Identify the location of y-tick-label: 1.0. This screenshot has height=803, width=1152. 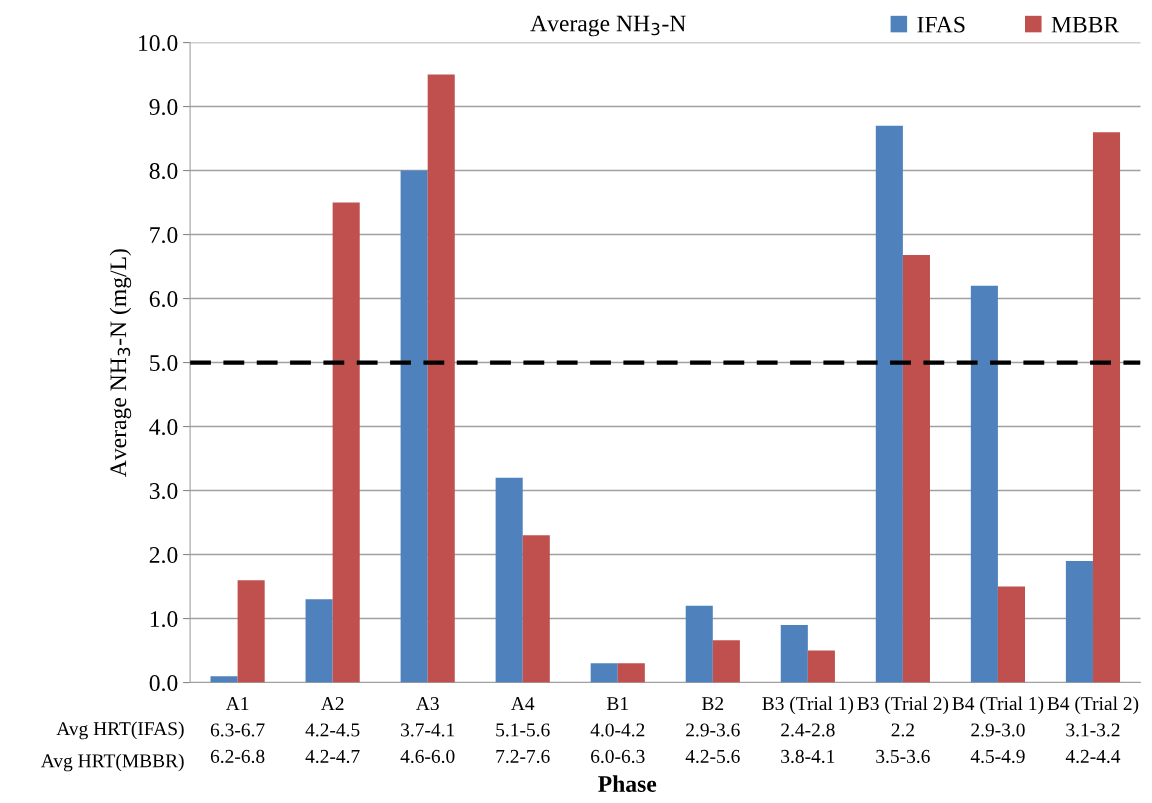
(164, 619).